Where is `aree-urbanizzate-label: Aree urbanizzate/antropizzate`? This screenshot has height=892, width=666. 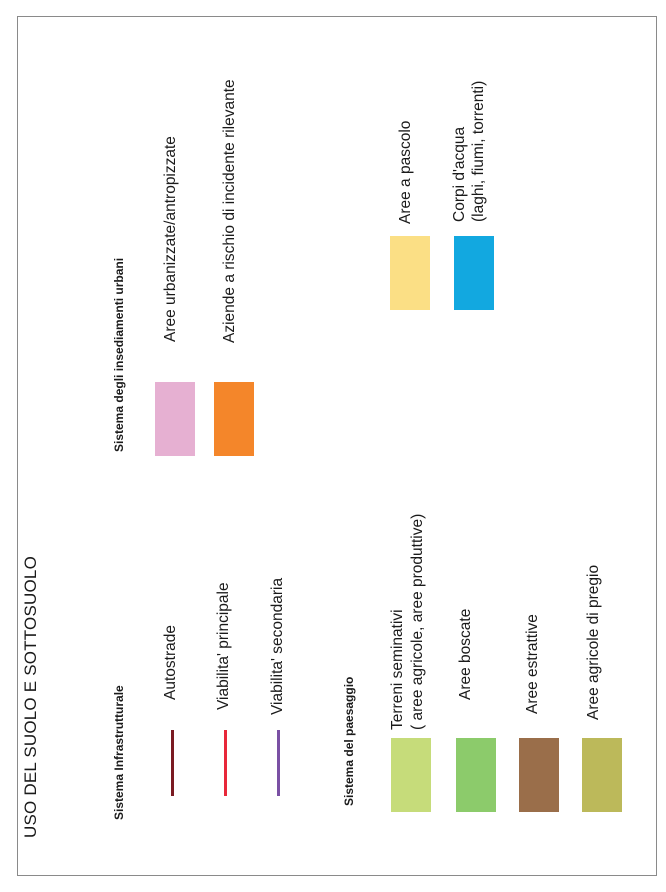 aree-urbanizzate-label: Aree urbanizzate/antropizzate is located at coordinates (170, 239).